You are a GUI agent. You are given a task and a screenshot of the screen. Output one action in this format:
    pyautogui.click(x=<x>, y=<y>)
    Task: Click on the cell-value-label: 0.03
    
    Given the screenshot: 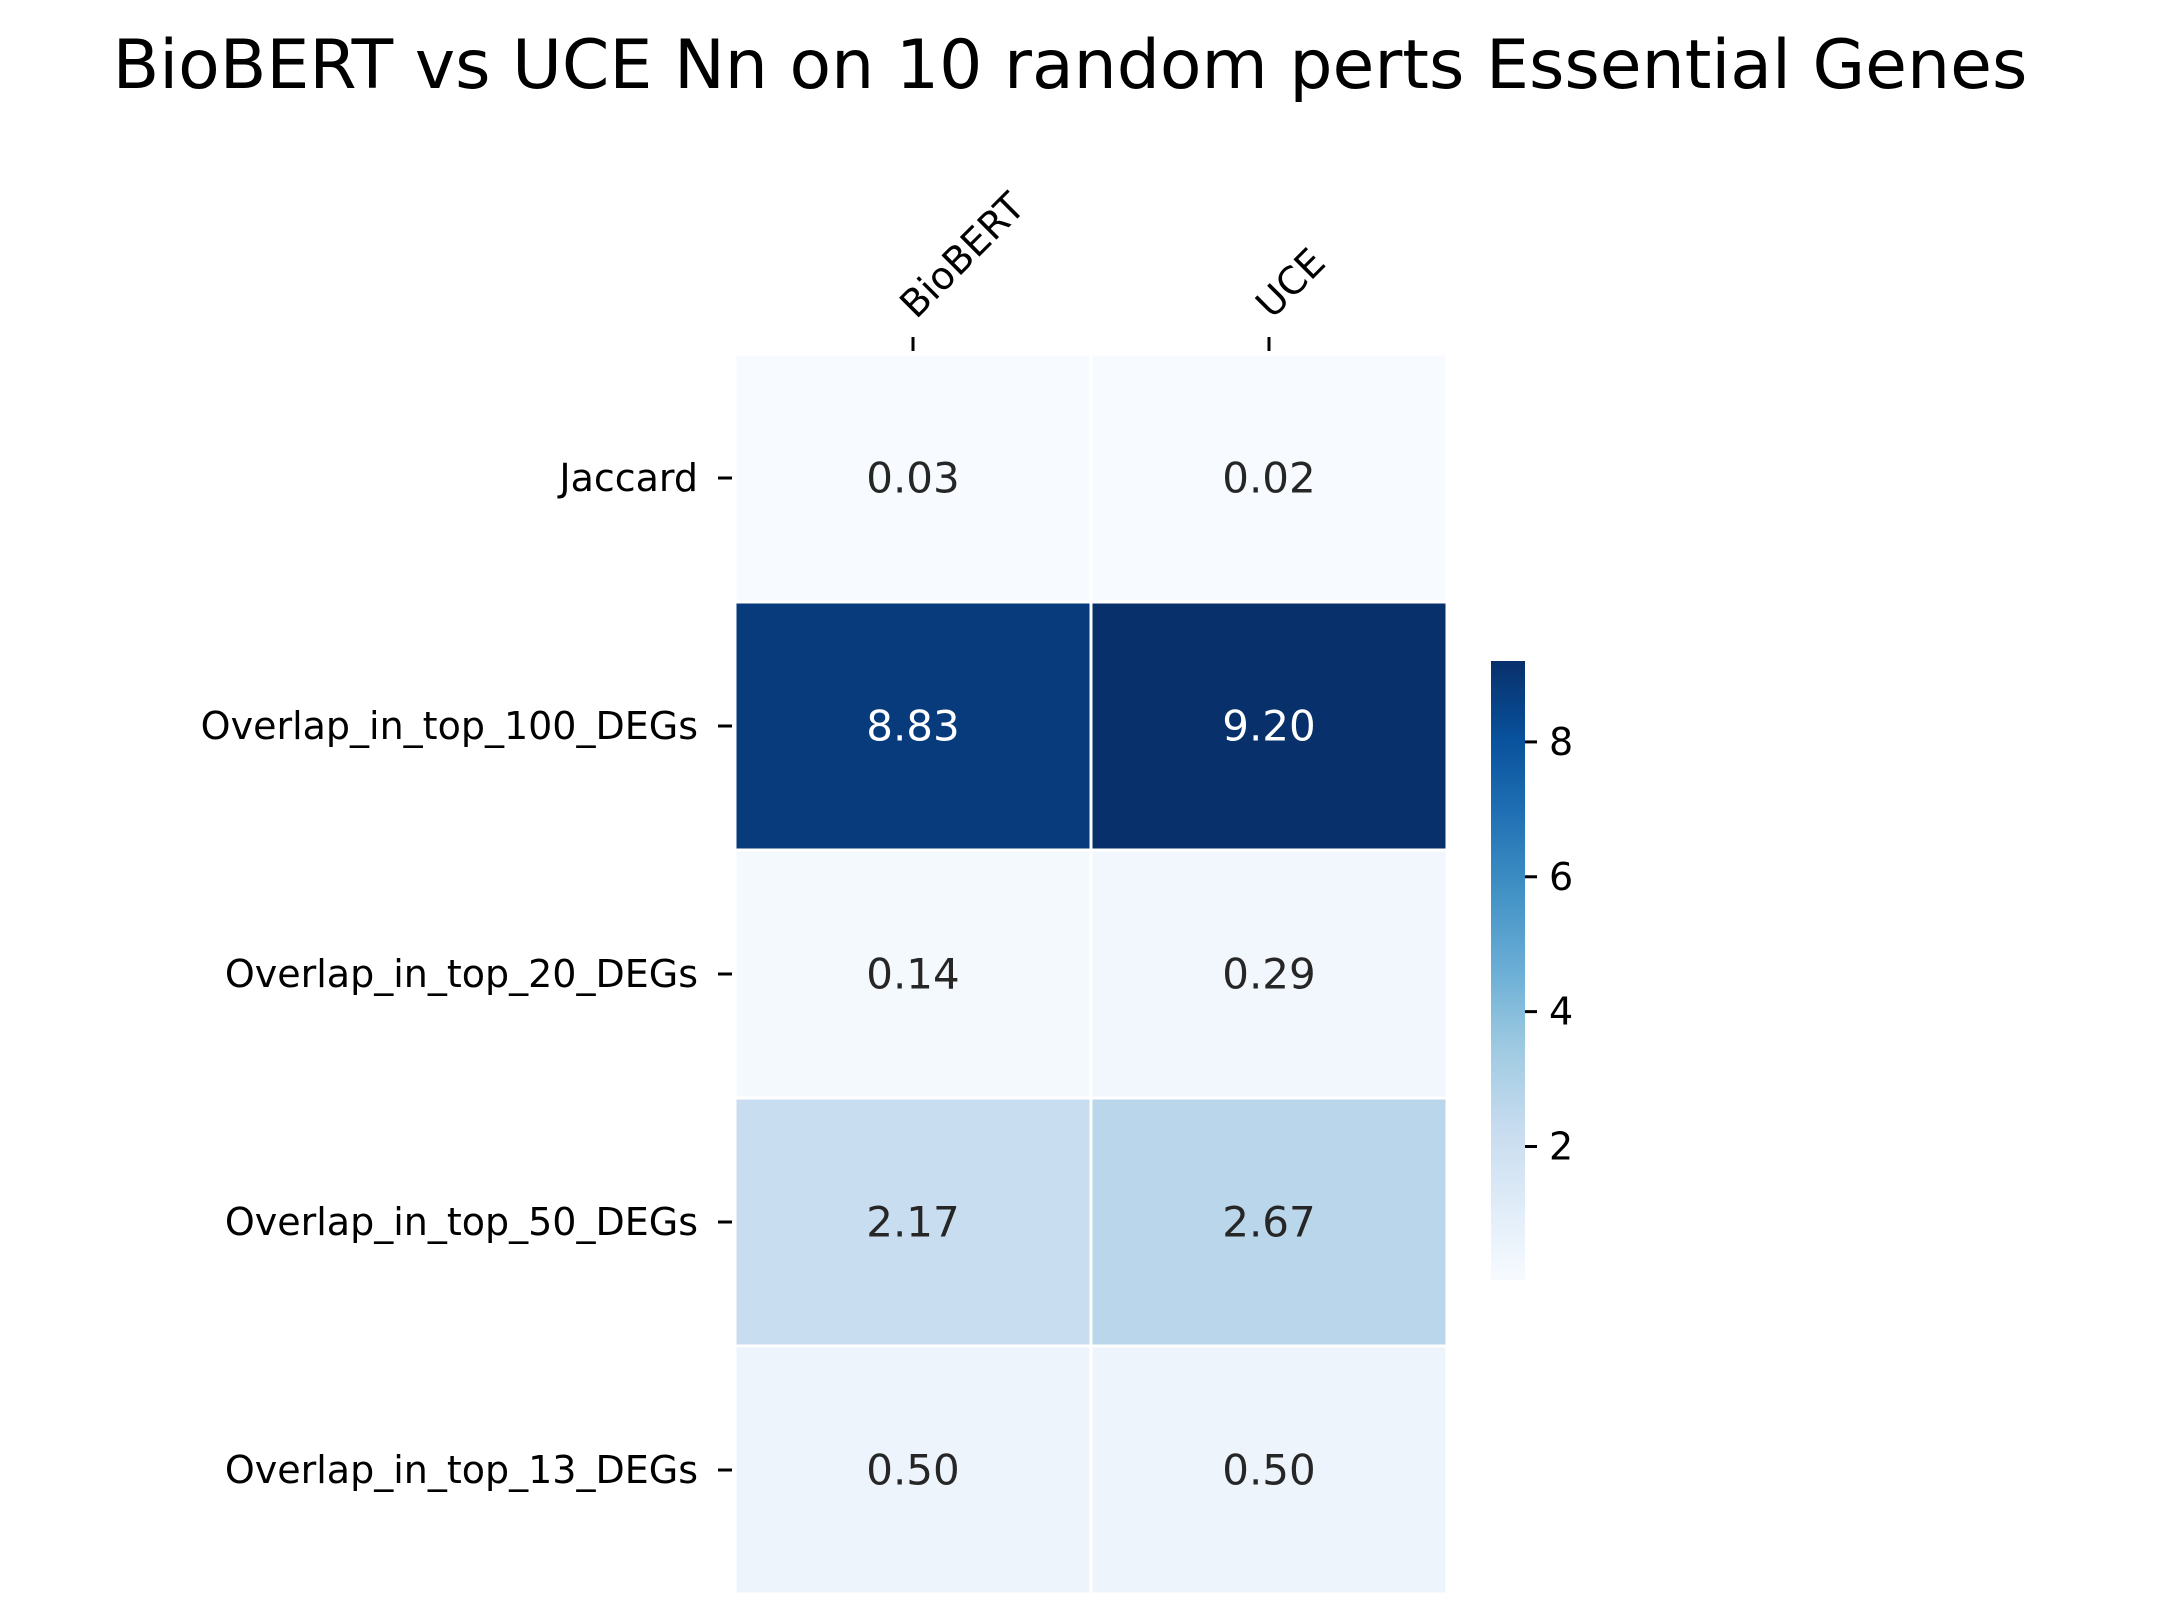 What is the action you would take?
    pyautogui.click(x=913, y=478)
    